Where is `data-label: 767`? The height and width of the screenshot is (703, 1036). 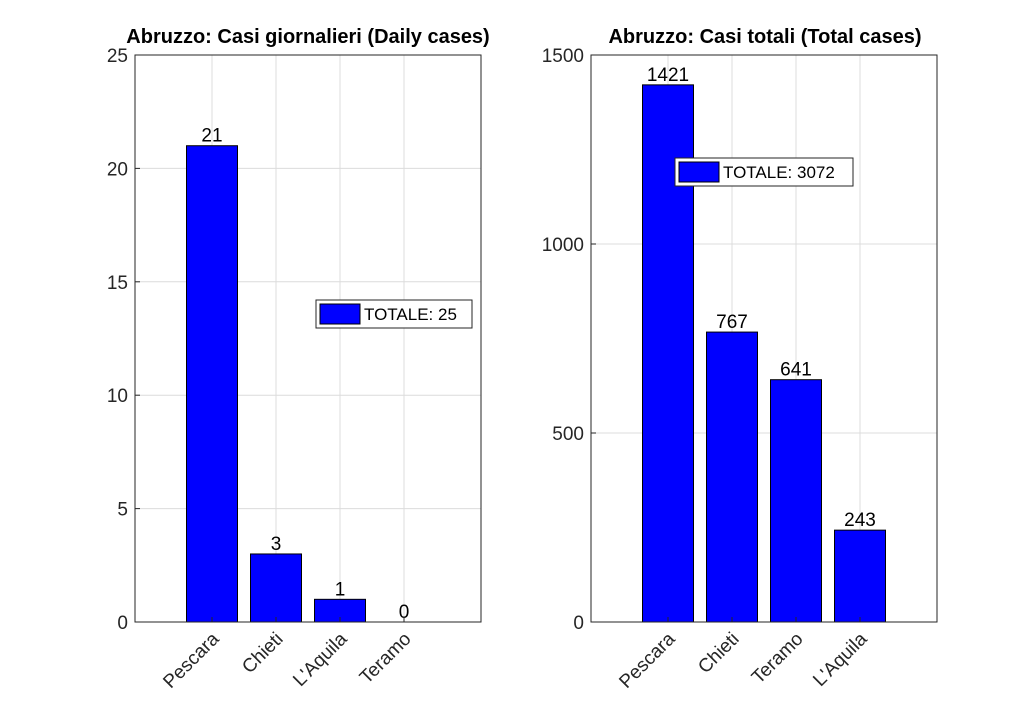 data-label: 767 is located at coordinates (732, 322).